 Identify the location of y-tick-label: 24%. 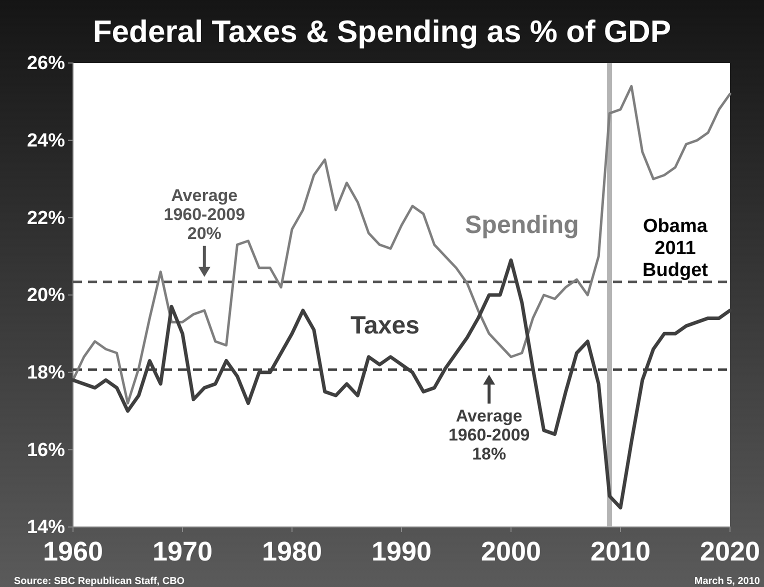
(46, 141).